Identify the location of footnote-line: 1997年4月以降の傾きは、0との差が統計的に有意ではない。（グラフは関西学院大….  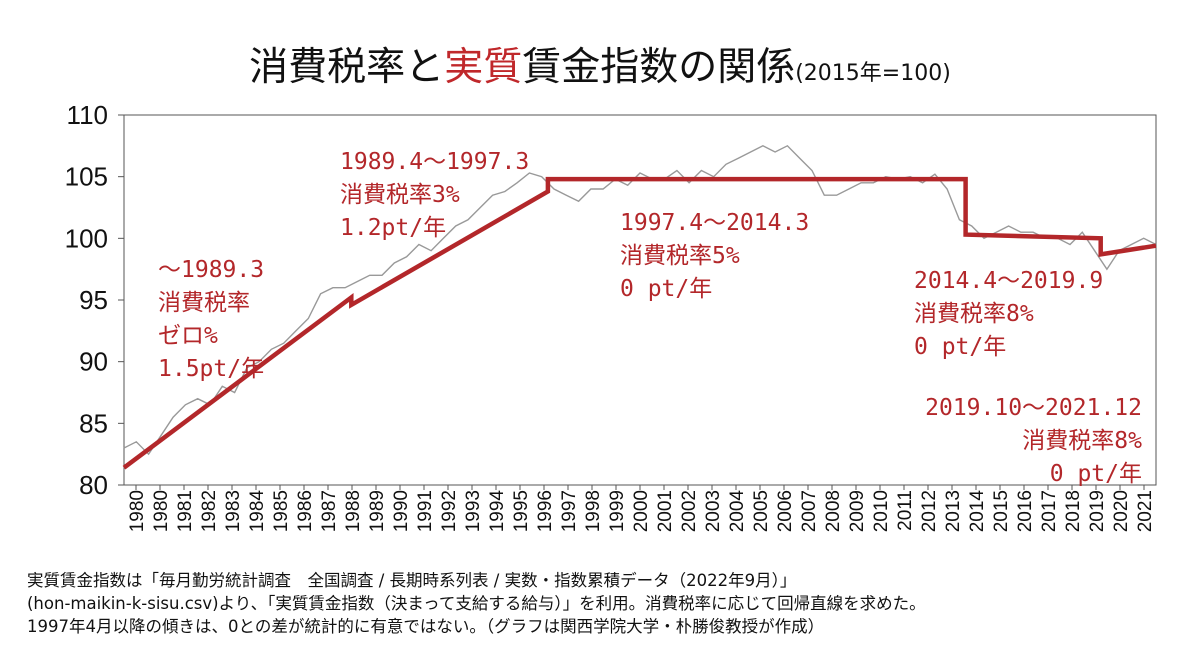
(426, 626).